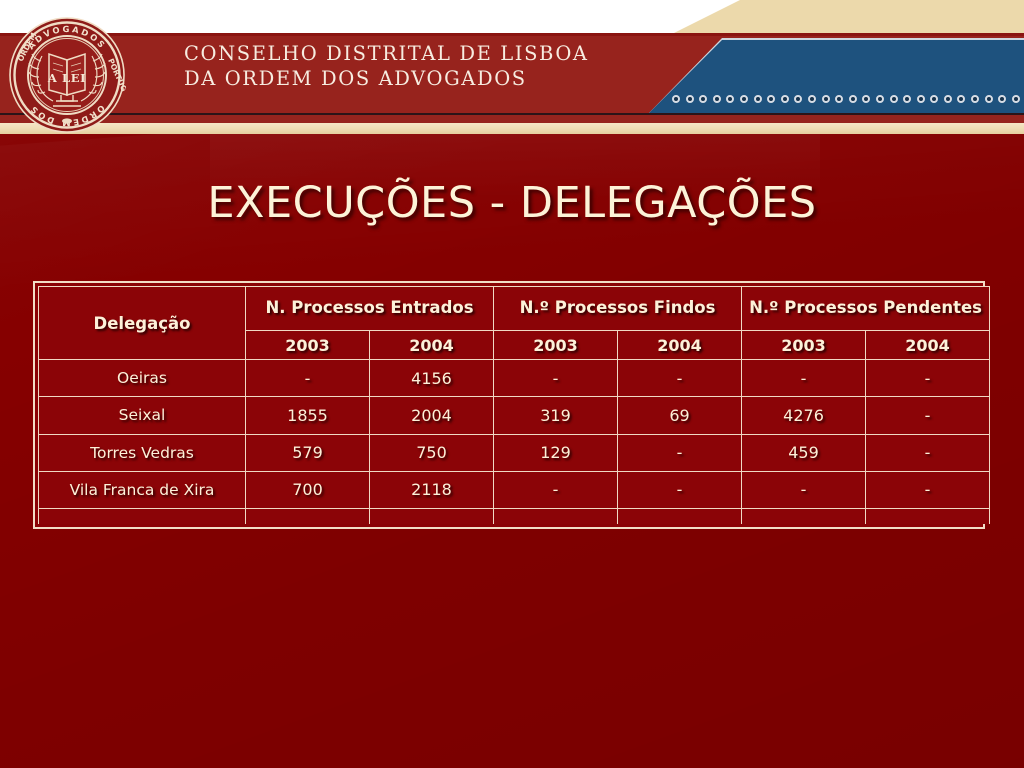 The height and width of the screenshot is (768, 1024). What do you see at coordinates (142, 415) in the screenshot?
I see `cell-delegacao: Seixal` at bounding box center [142, 415].